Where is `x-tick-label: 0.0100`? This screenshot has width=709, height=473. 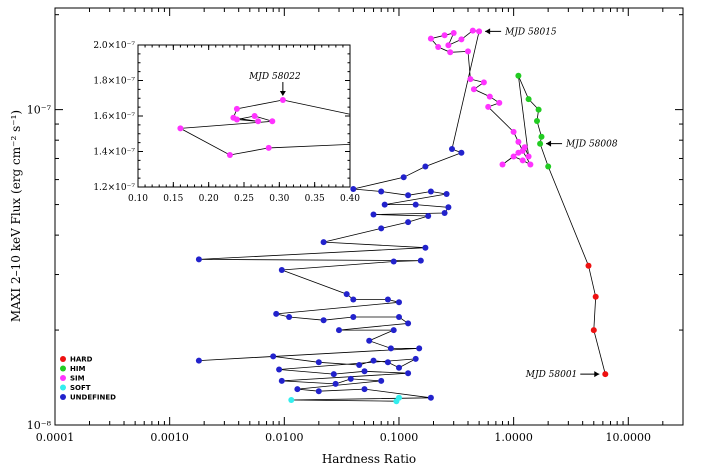 x-tick-label: 0.0100 is located at coordinates (284, 437).